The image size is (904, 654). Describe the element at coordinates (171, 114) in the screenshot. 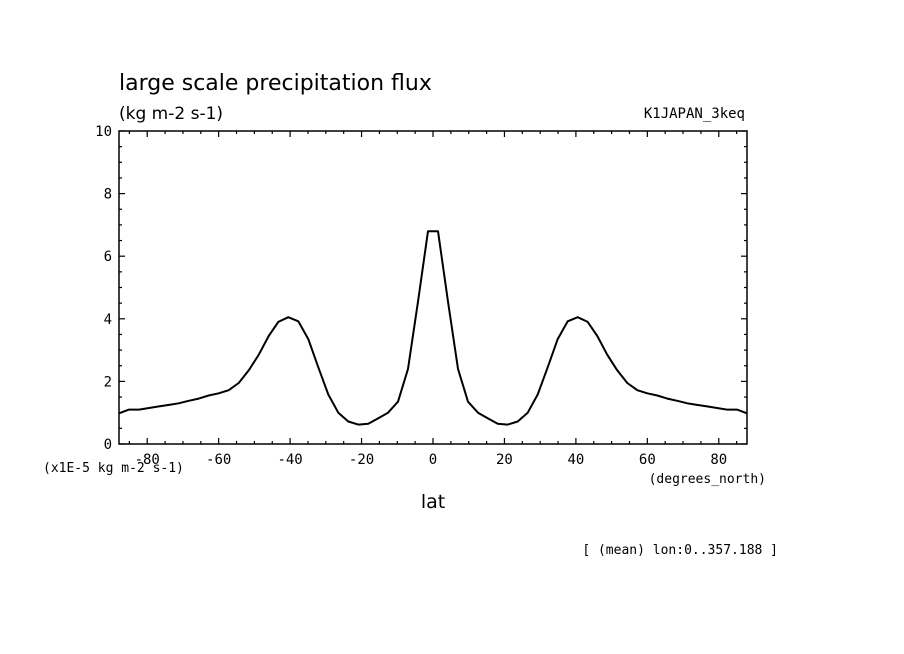

I see `chart-units: (kg m-2 s-1)` at that location.